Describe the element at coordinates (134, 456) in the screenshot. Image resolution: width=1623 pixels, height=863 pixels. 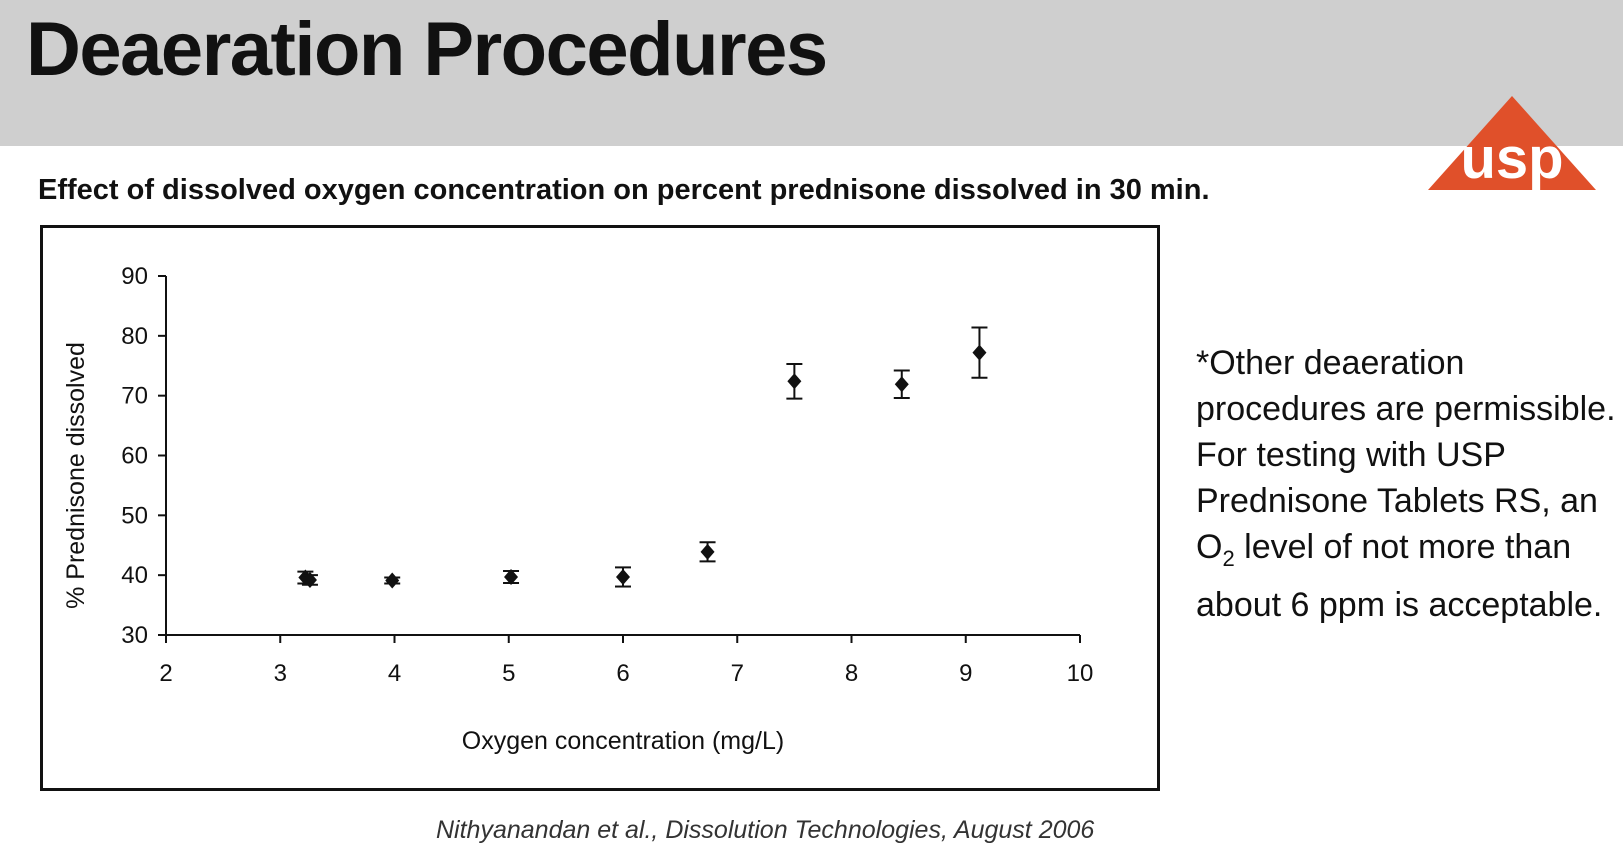
I see `y-tick-label: 60` at that location.